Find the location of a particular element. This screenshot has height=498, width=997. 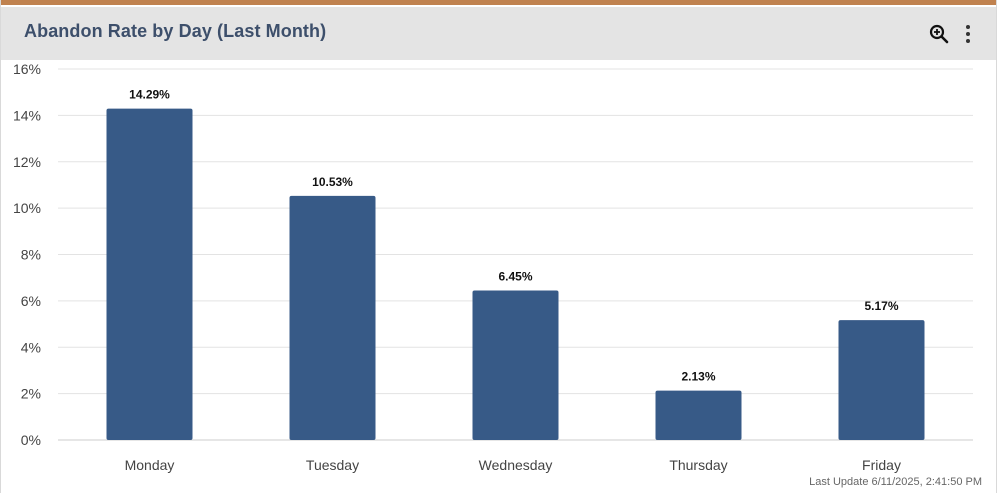

x-tick-label: Tuesday is located at coordinates (332, 465).